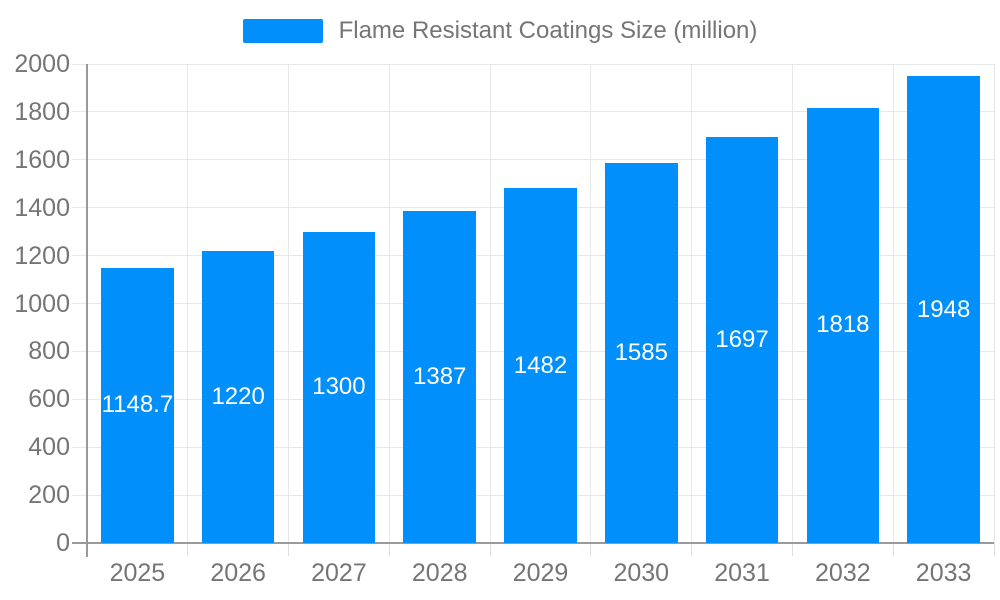  I want to click on bar-value-label: 1387, so click(440, 376).